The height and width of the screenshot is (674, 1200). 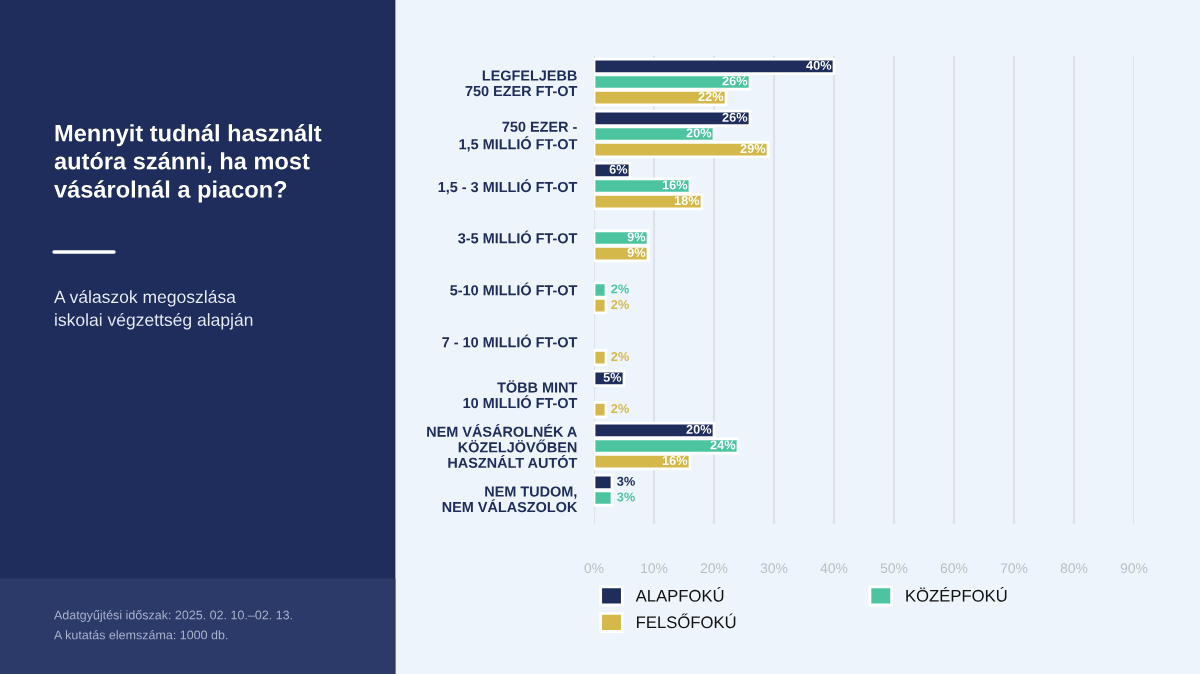 What do you see at coordinates (956, 594) in the screenshot?
I see `legend-label: KÖZÉPFOKÚ` at bounding box center [956, 594].